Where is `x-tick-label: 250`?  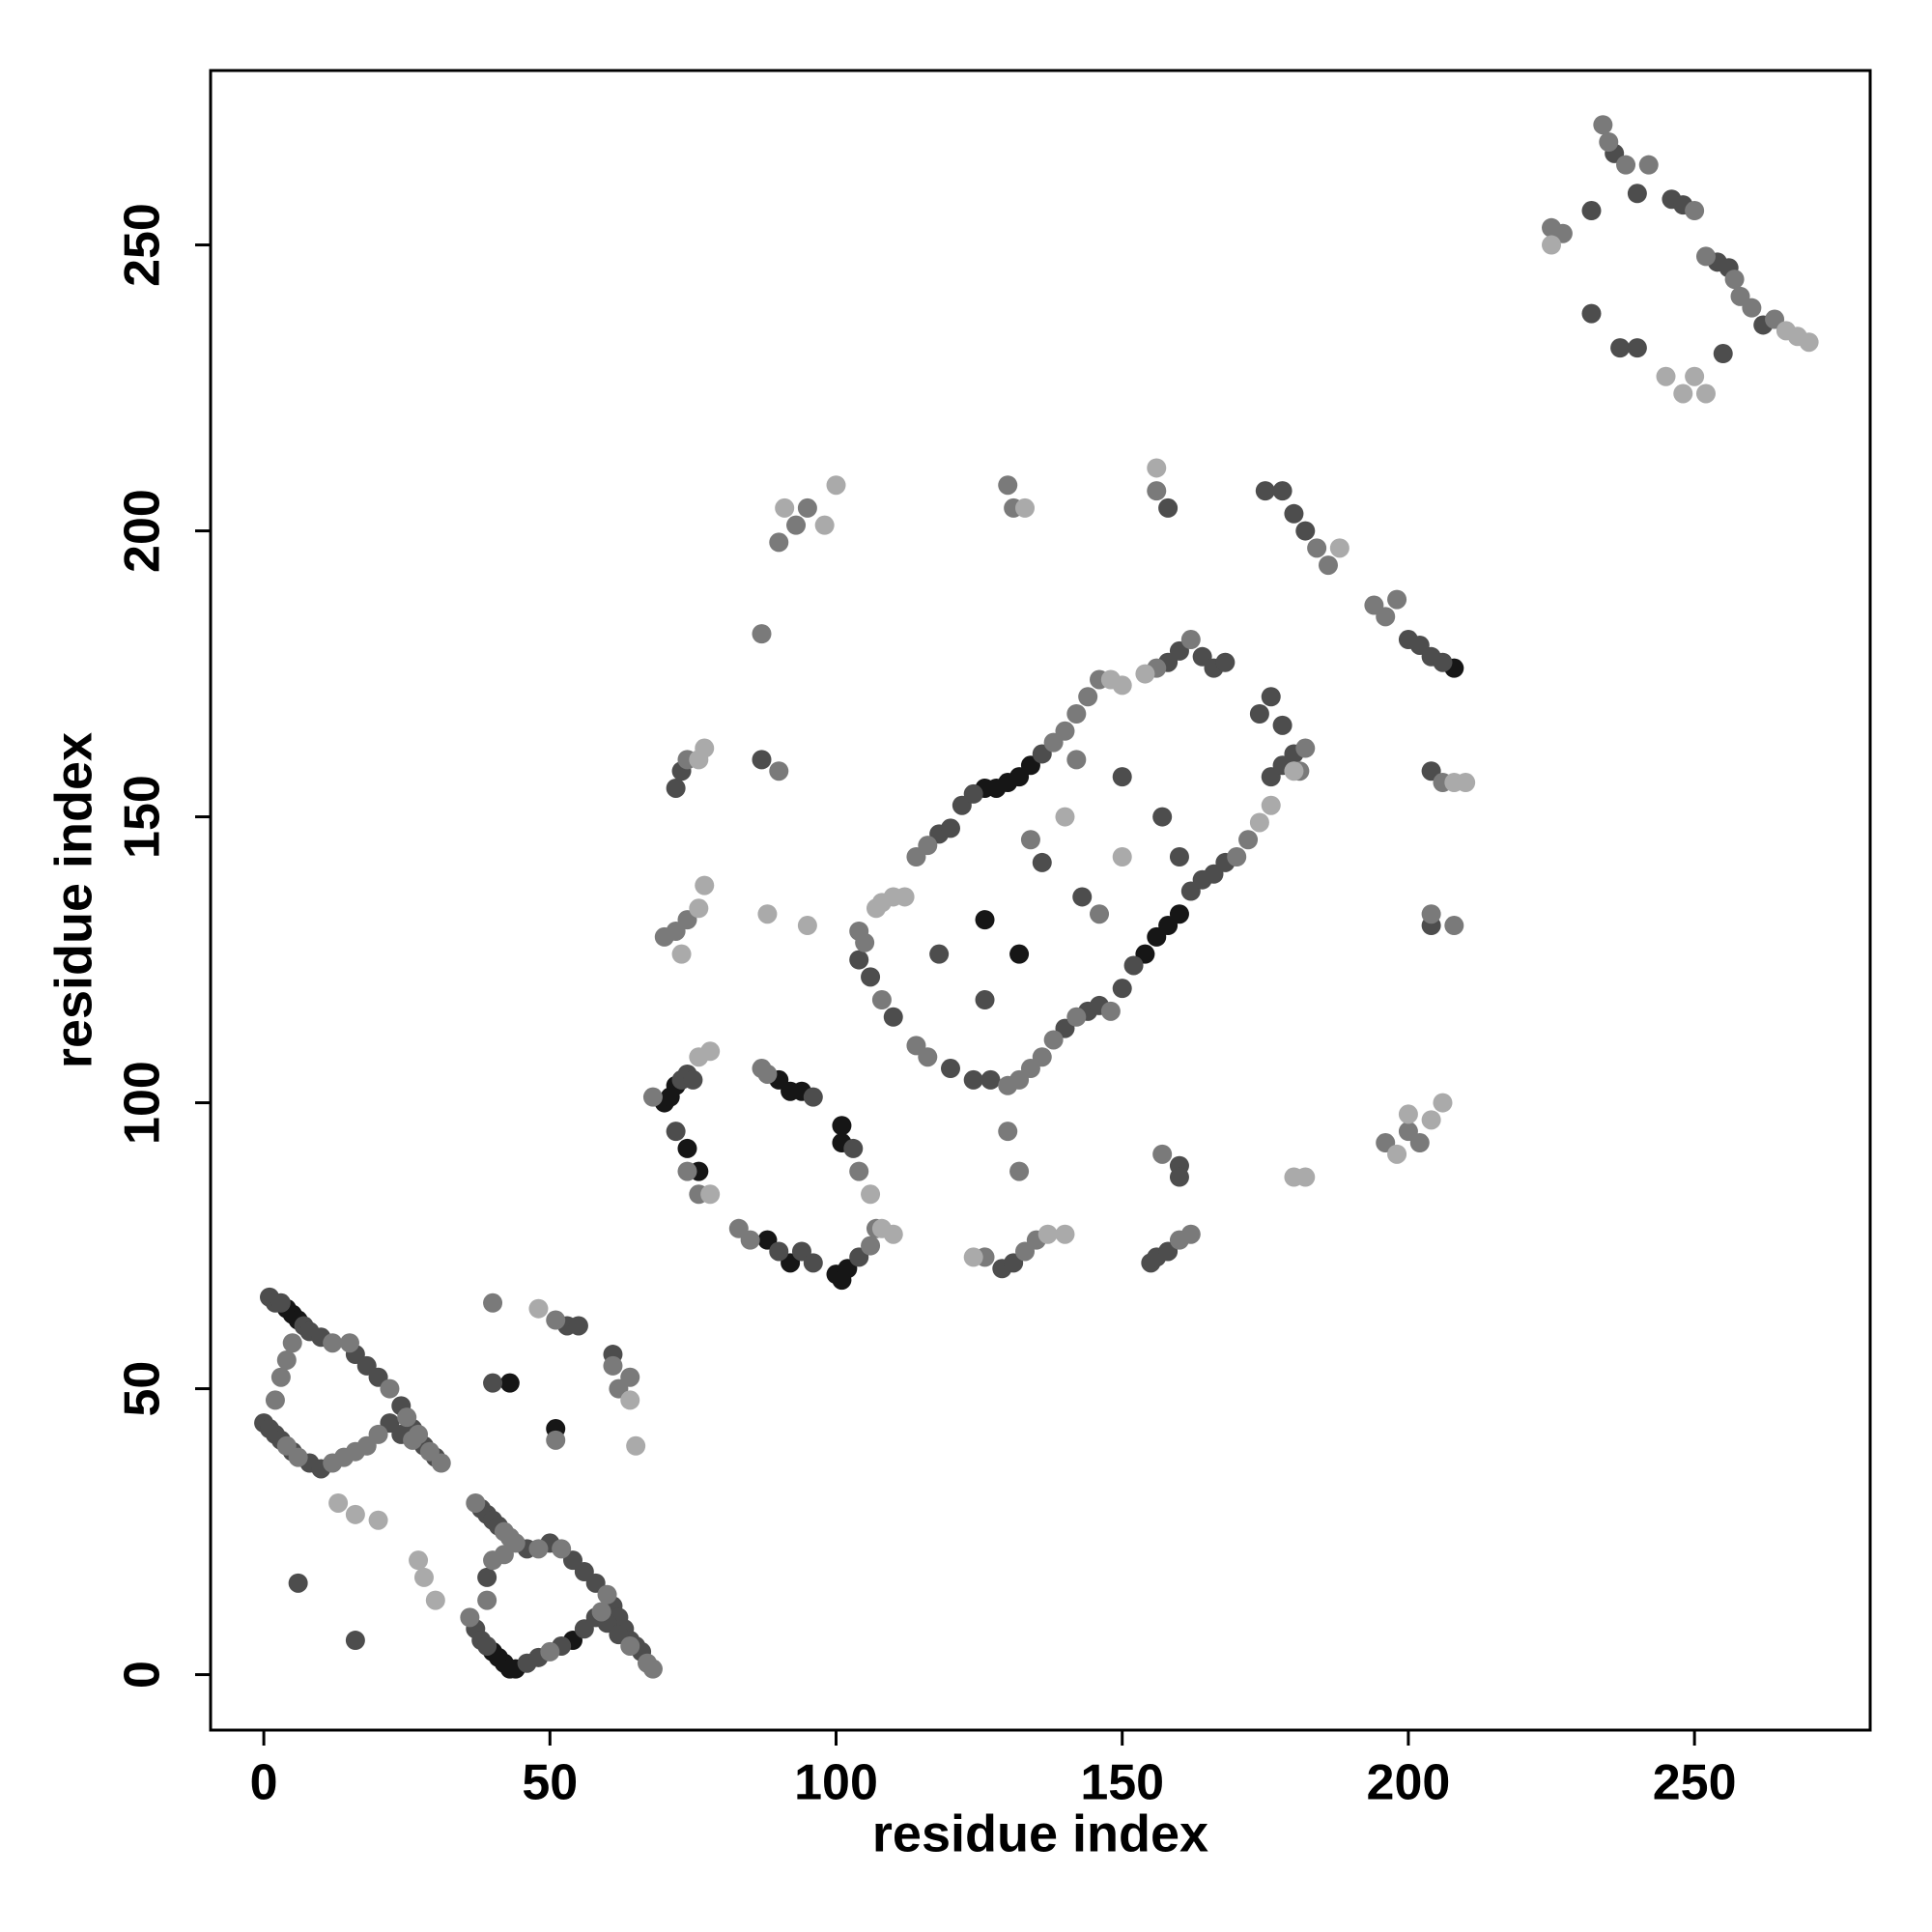 x-tick-label: 250 is located at coordinates (1695, 1783).